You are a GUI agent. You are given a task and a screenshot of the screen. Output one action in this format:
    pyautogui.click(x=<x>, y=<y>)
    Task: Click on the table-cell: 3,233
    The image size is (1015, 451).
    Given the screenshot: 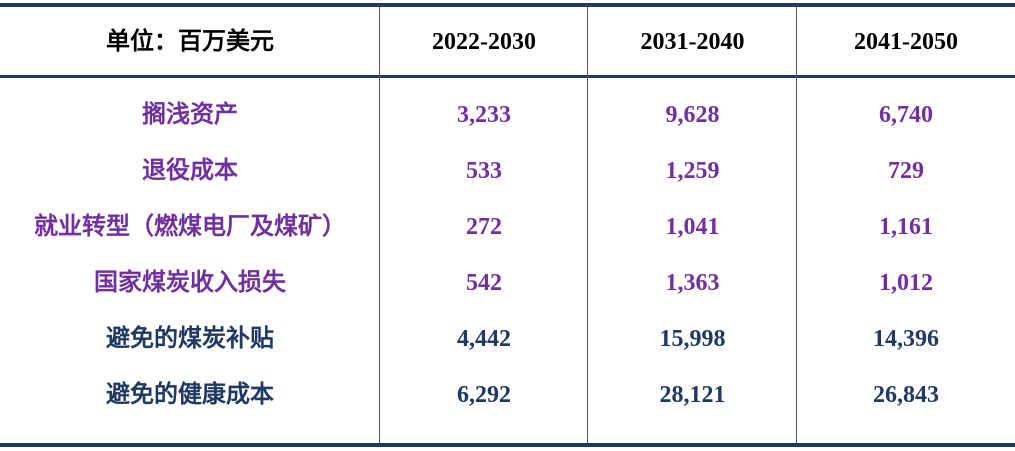 What is the action you would take?
    pyautogui.click(x=484, y=115)
    